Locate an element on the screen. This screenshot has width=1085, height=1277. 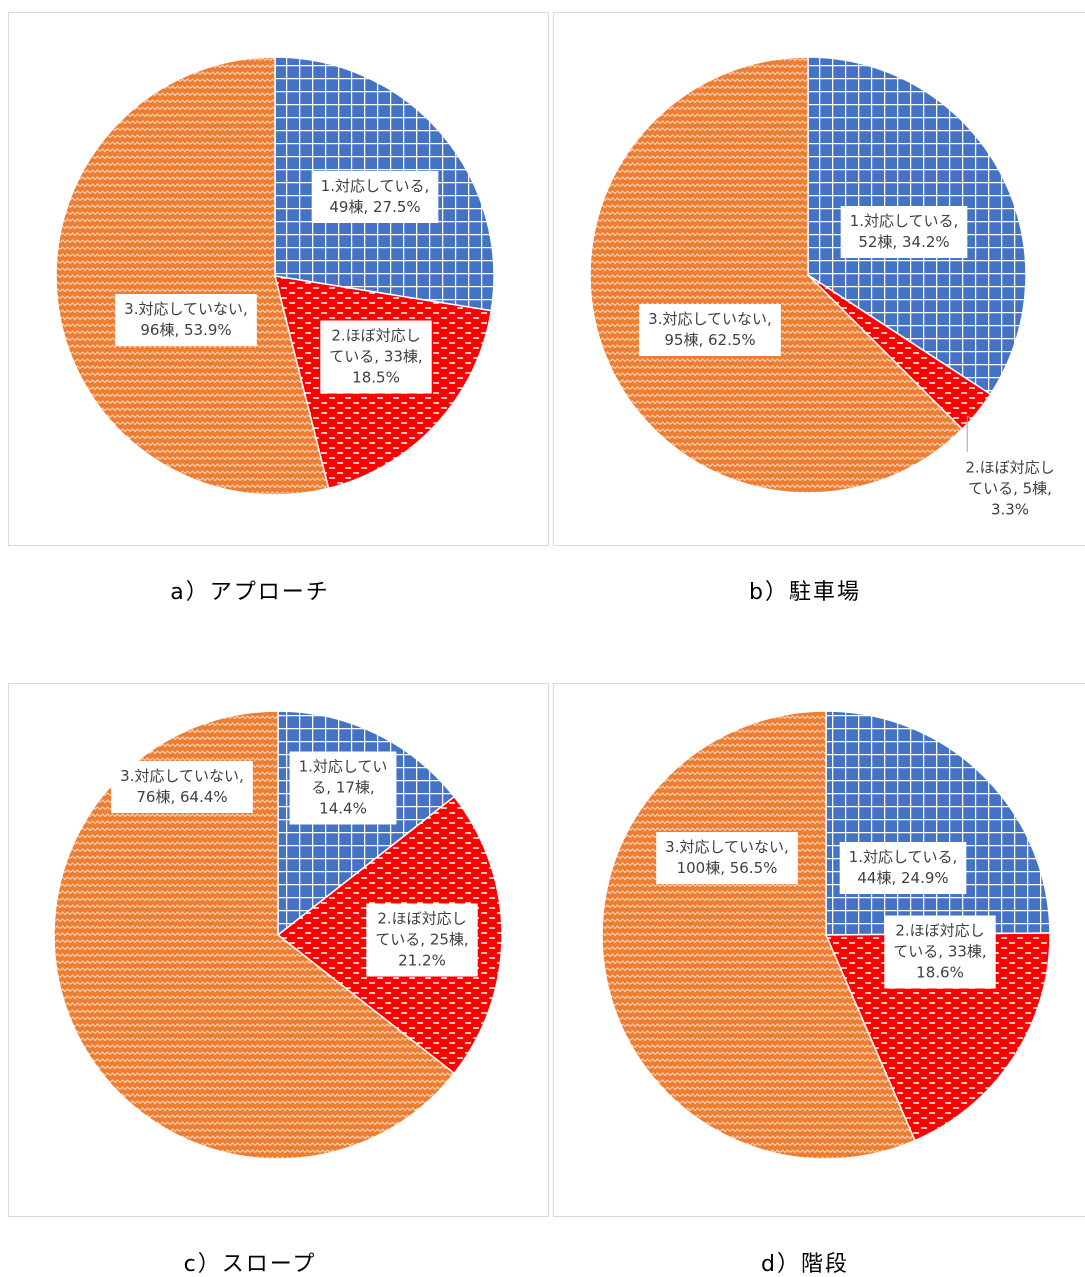
data-label: 3.対応していない, 95棟, 62.5% is located at coordinates (710, 330).